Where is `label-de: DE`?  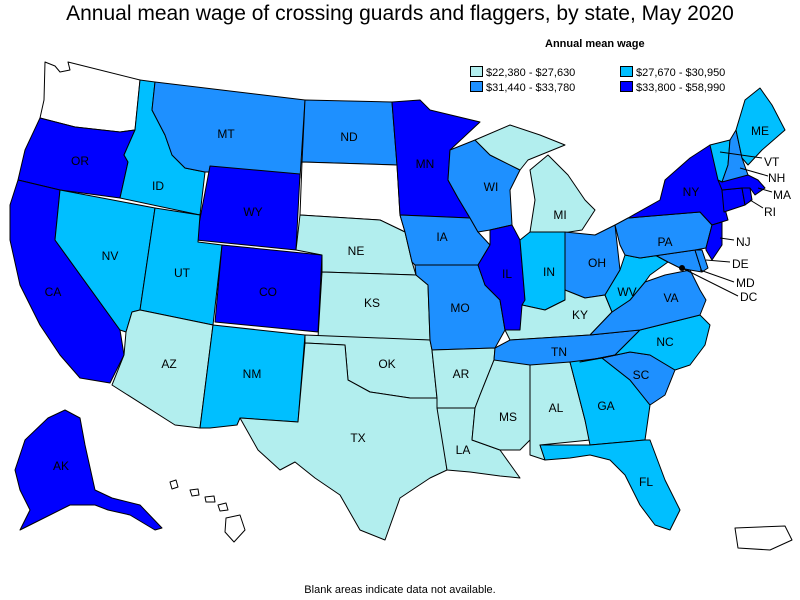
label-de: DE is located at coordinates (740, 264).